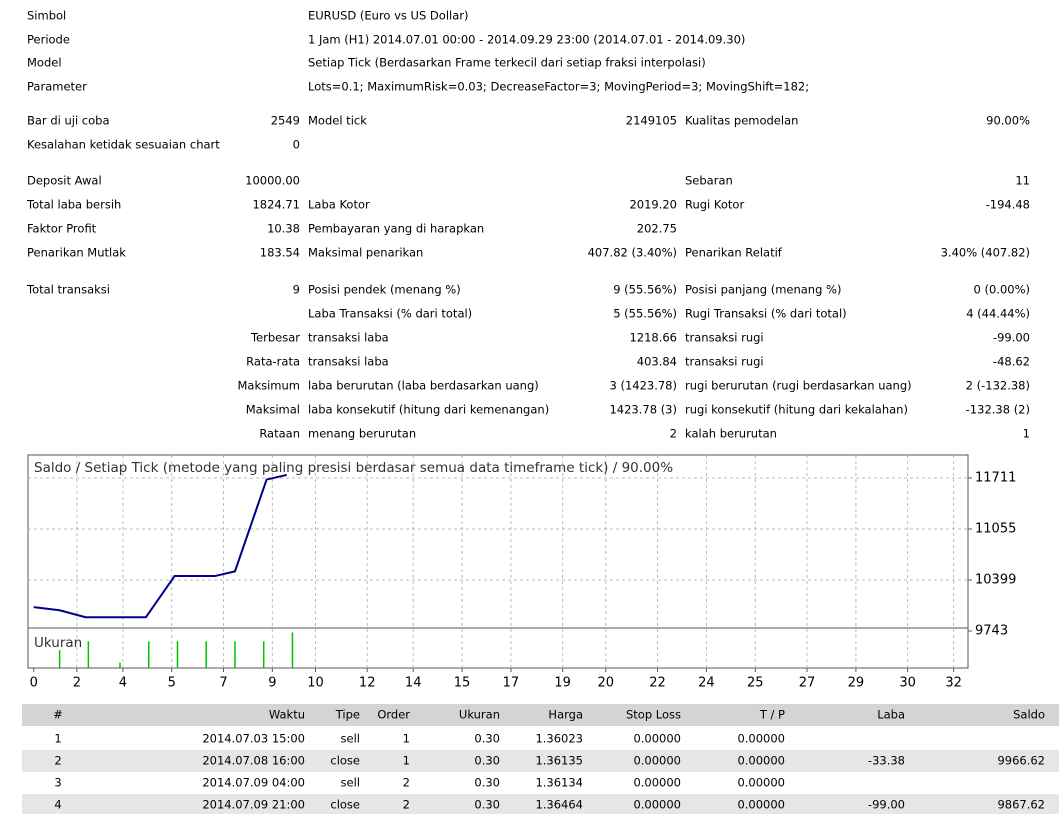  What do you see at coordinates (396, 229) in the screenshot?
I see `report-cell: Pembayaran yang di harapkan` at bounding box center [396, 229].